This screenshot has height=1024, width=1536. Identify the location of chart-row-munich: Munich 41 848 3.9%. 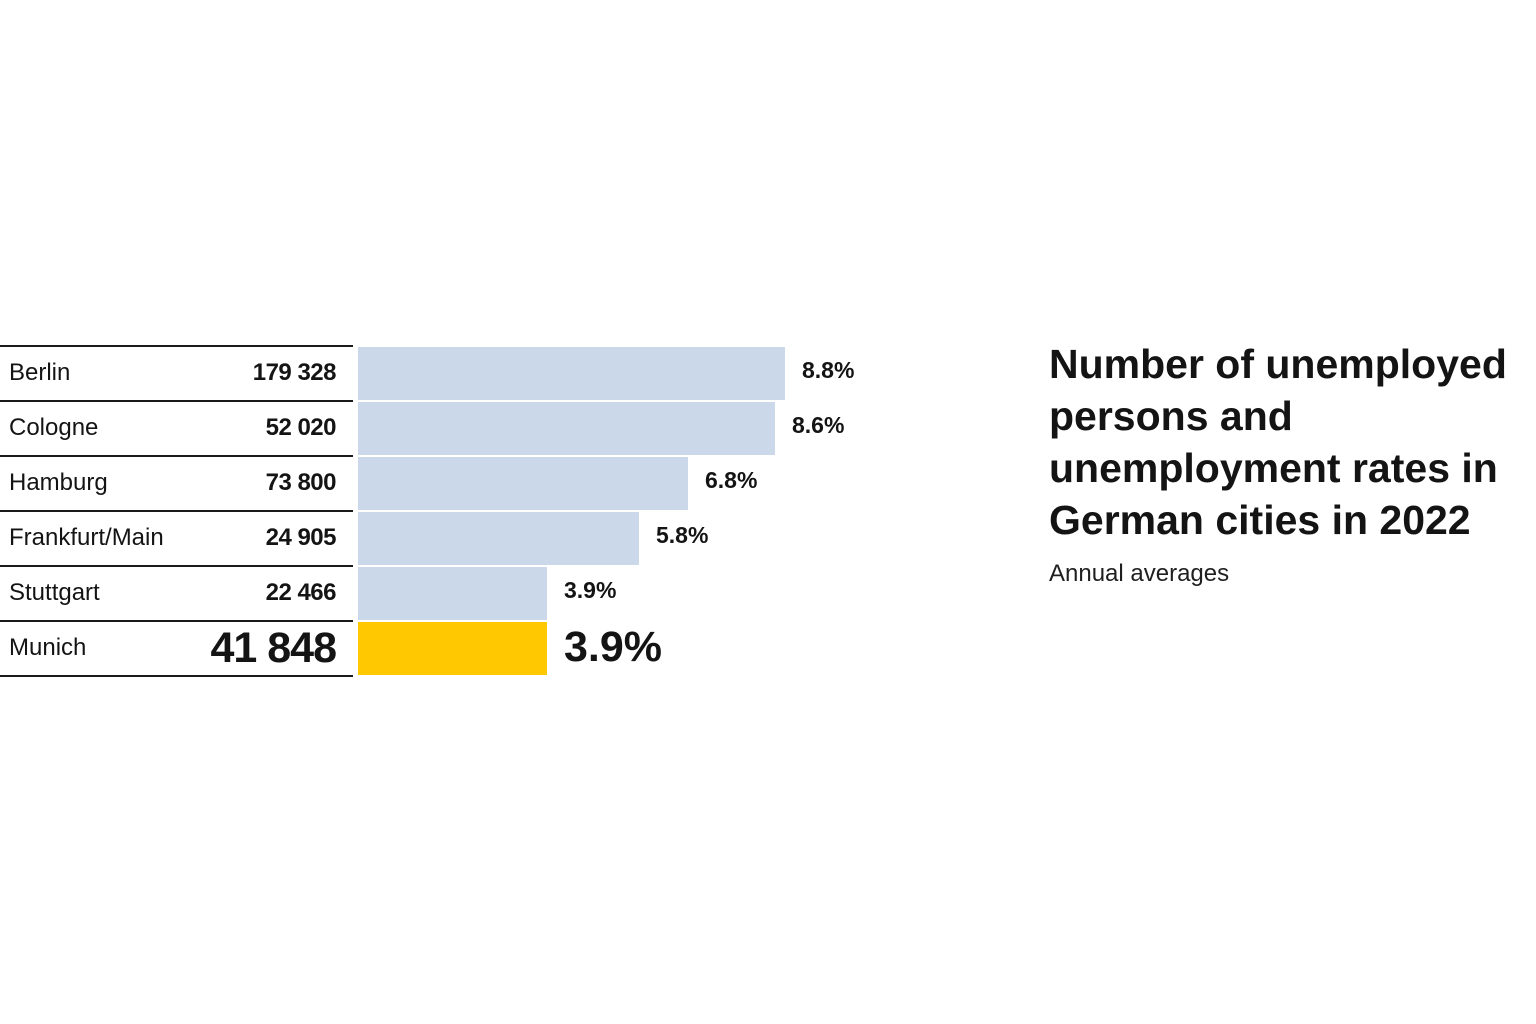
(440, 647).